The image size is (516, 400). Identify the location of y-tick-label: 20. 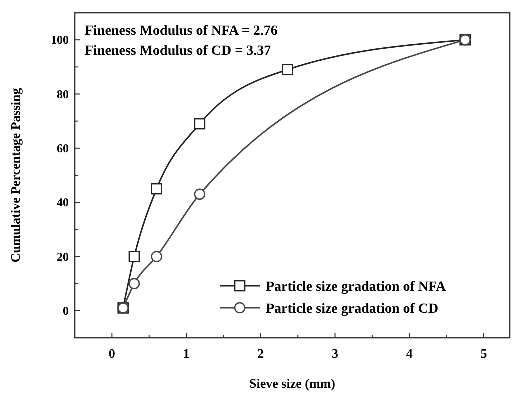
(63, 257).